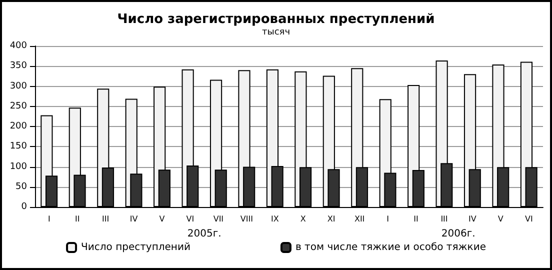 This screenshot has height=270, width=552. What do you see at coordinates (24, 207) in the screenshot?
I see `y-tick-label: 0` at bounding box center [24, 207].